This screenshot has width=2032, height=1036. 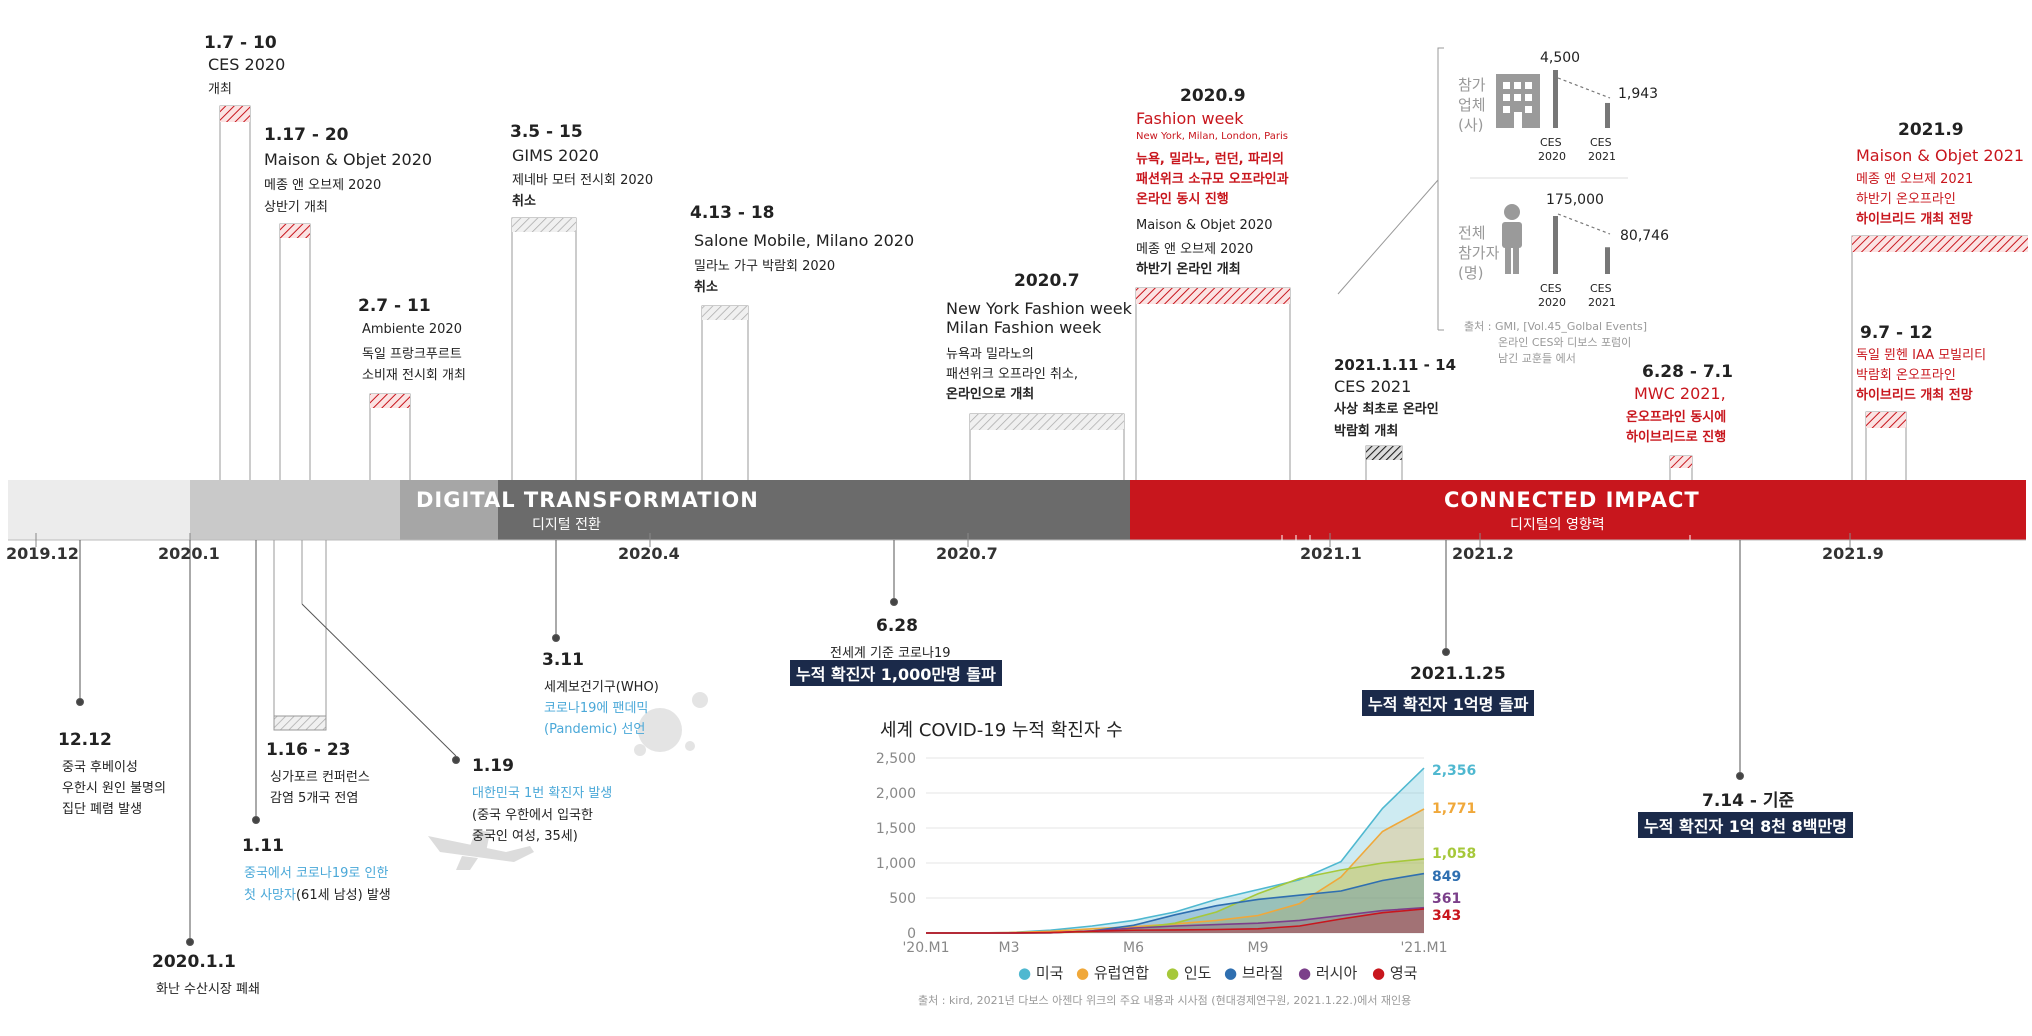 What do you see at coordinates (524, 201) in the screenshot?
I see `gims-desc2: 취소` at bounding box center [524, 201].